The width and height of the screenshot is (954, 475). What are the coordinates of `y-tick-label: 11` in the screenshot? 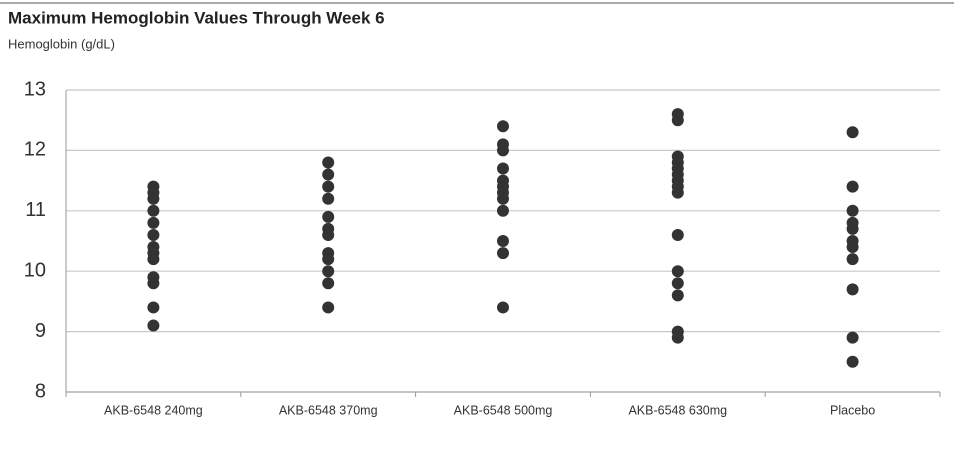 It's located at (35, 210).